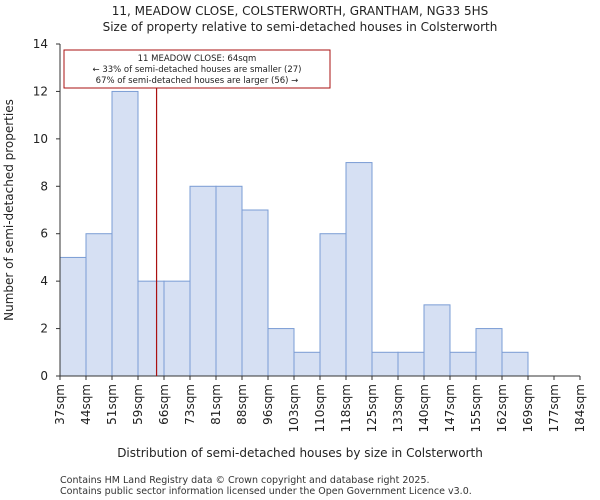 This screenshot has width=600, height=500. Describe the element at coordinates (346, 408) in the screenshot. I see `x-tick-label: 118sqm` at that location.